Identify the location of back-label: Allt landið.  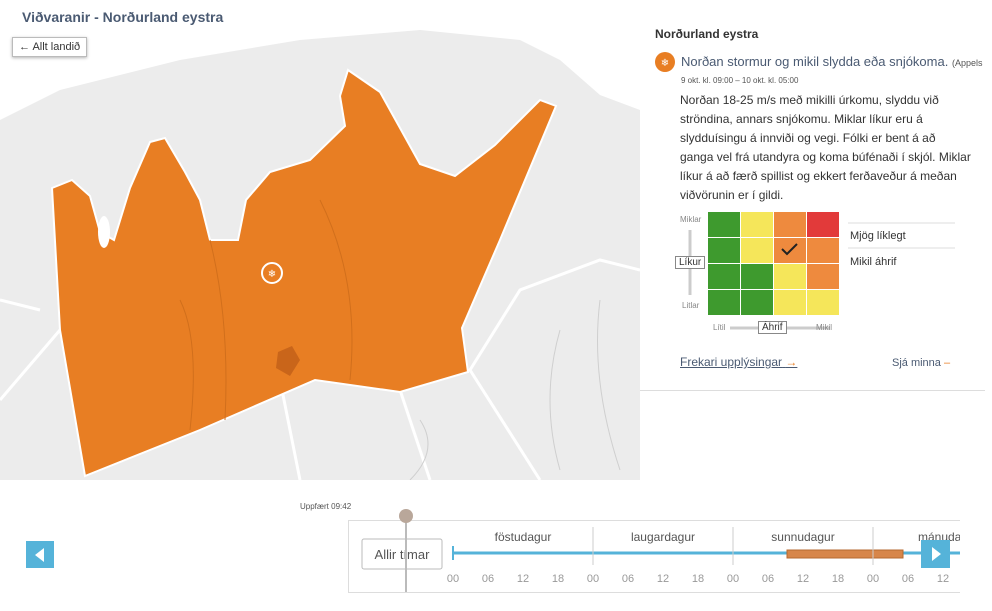
(56, 47).